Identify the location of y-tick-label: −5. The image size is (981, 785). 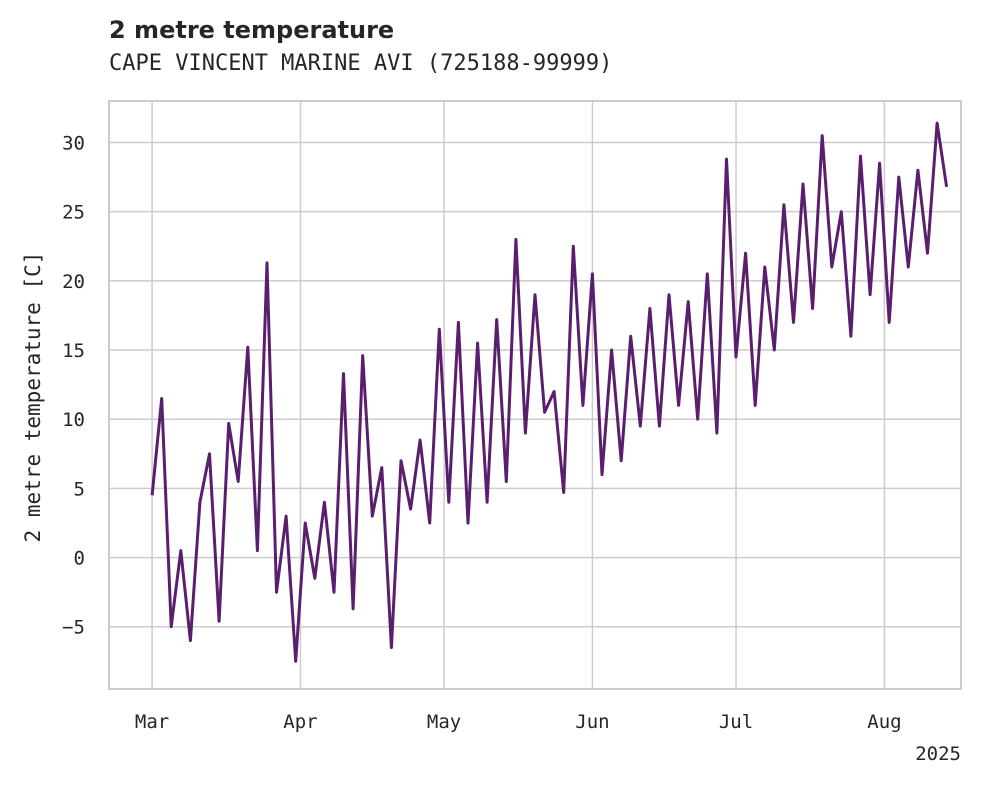
(73, 628).